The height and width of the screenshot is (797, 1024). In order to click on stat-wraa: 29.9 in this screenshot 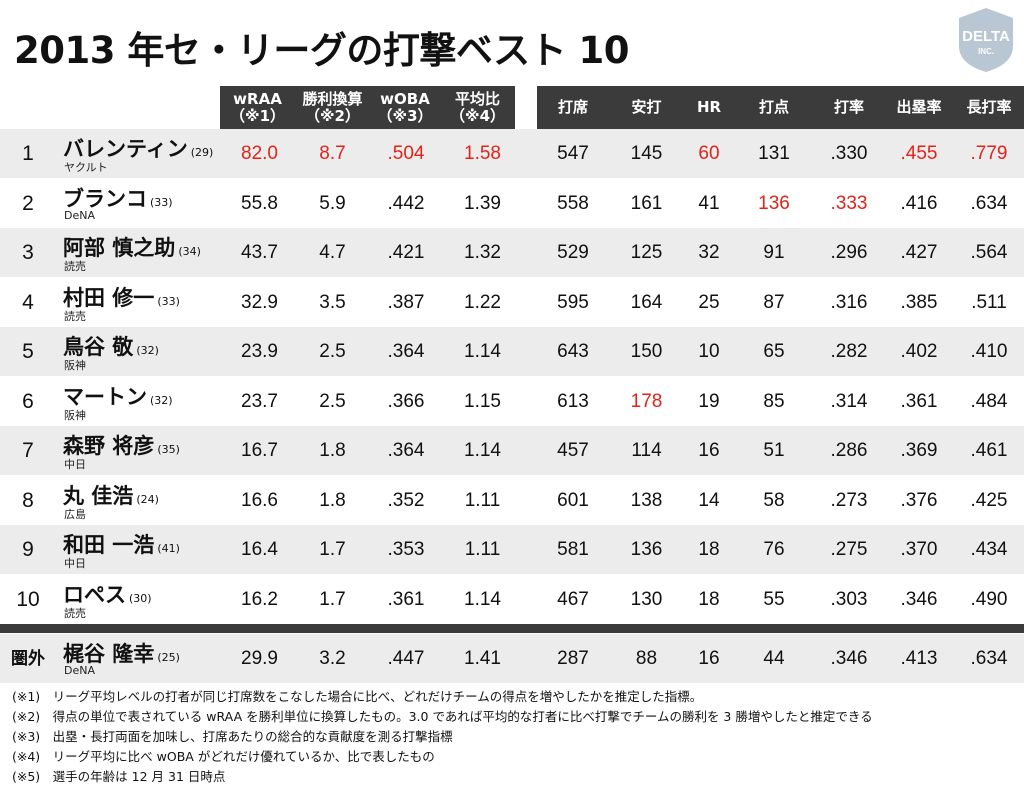, I will do `click(259, 658)`.